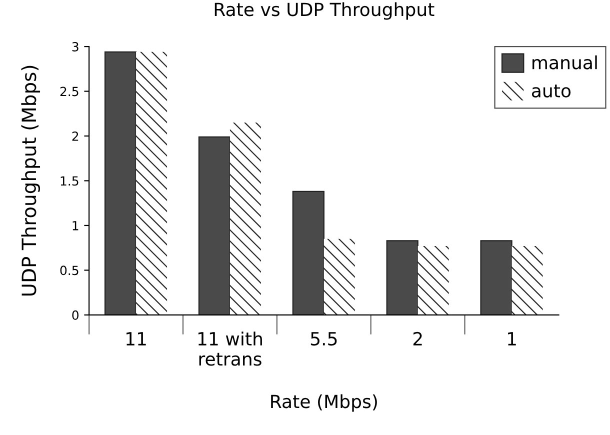  I want to click on x-tick-label: 11 with retrans, so click(230, 349).